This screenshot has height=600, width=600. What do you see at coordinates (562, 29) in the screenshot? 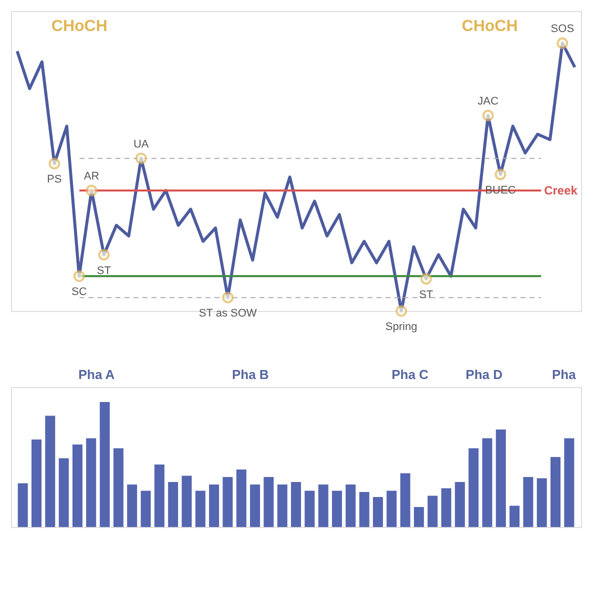
I see `annotation: SOS` at bounding box center [562, 29].